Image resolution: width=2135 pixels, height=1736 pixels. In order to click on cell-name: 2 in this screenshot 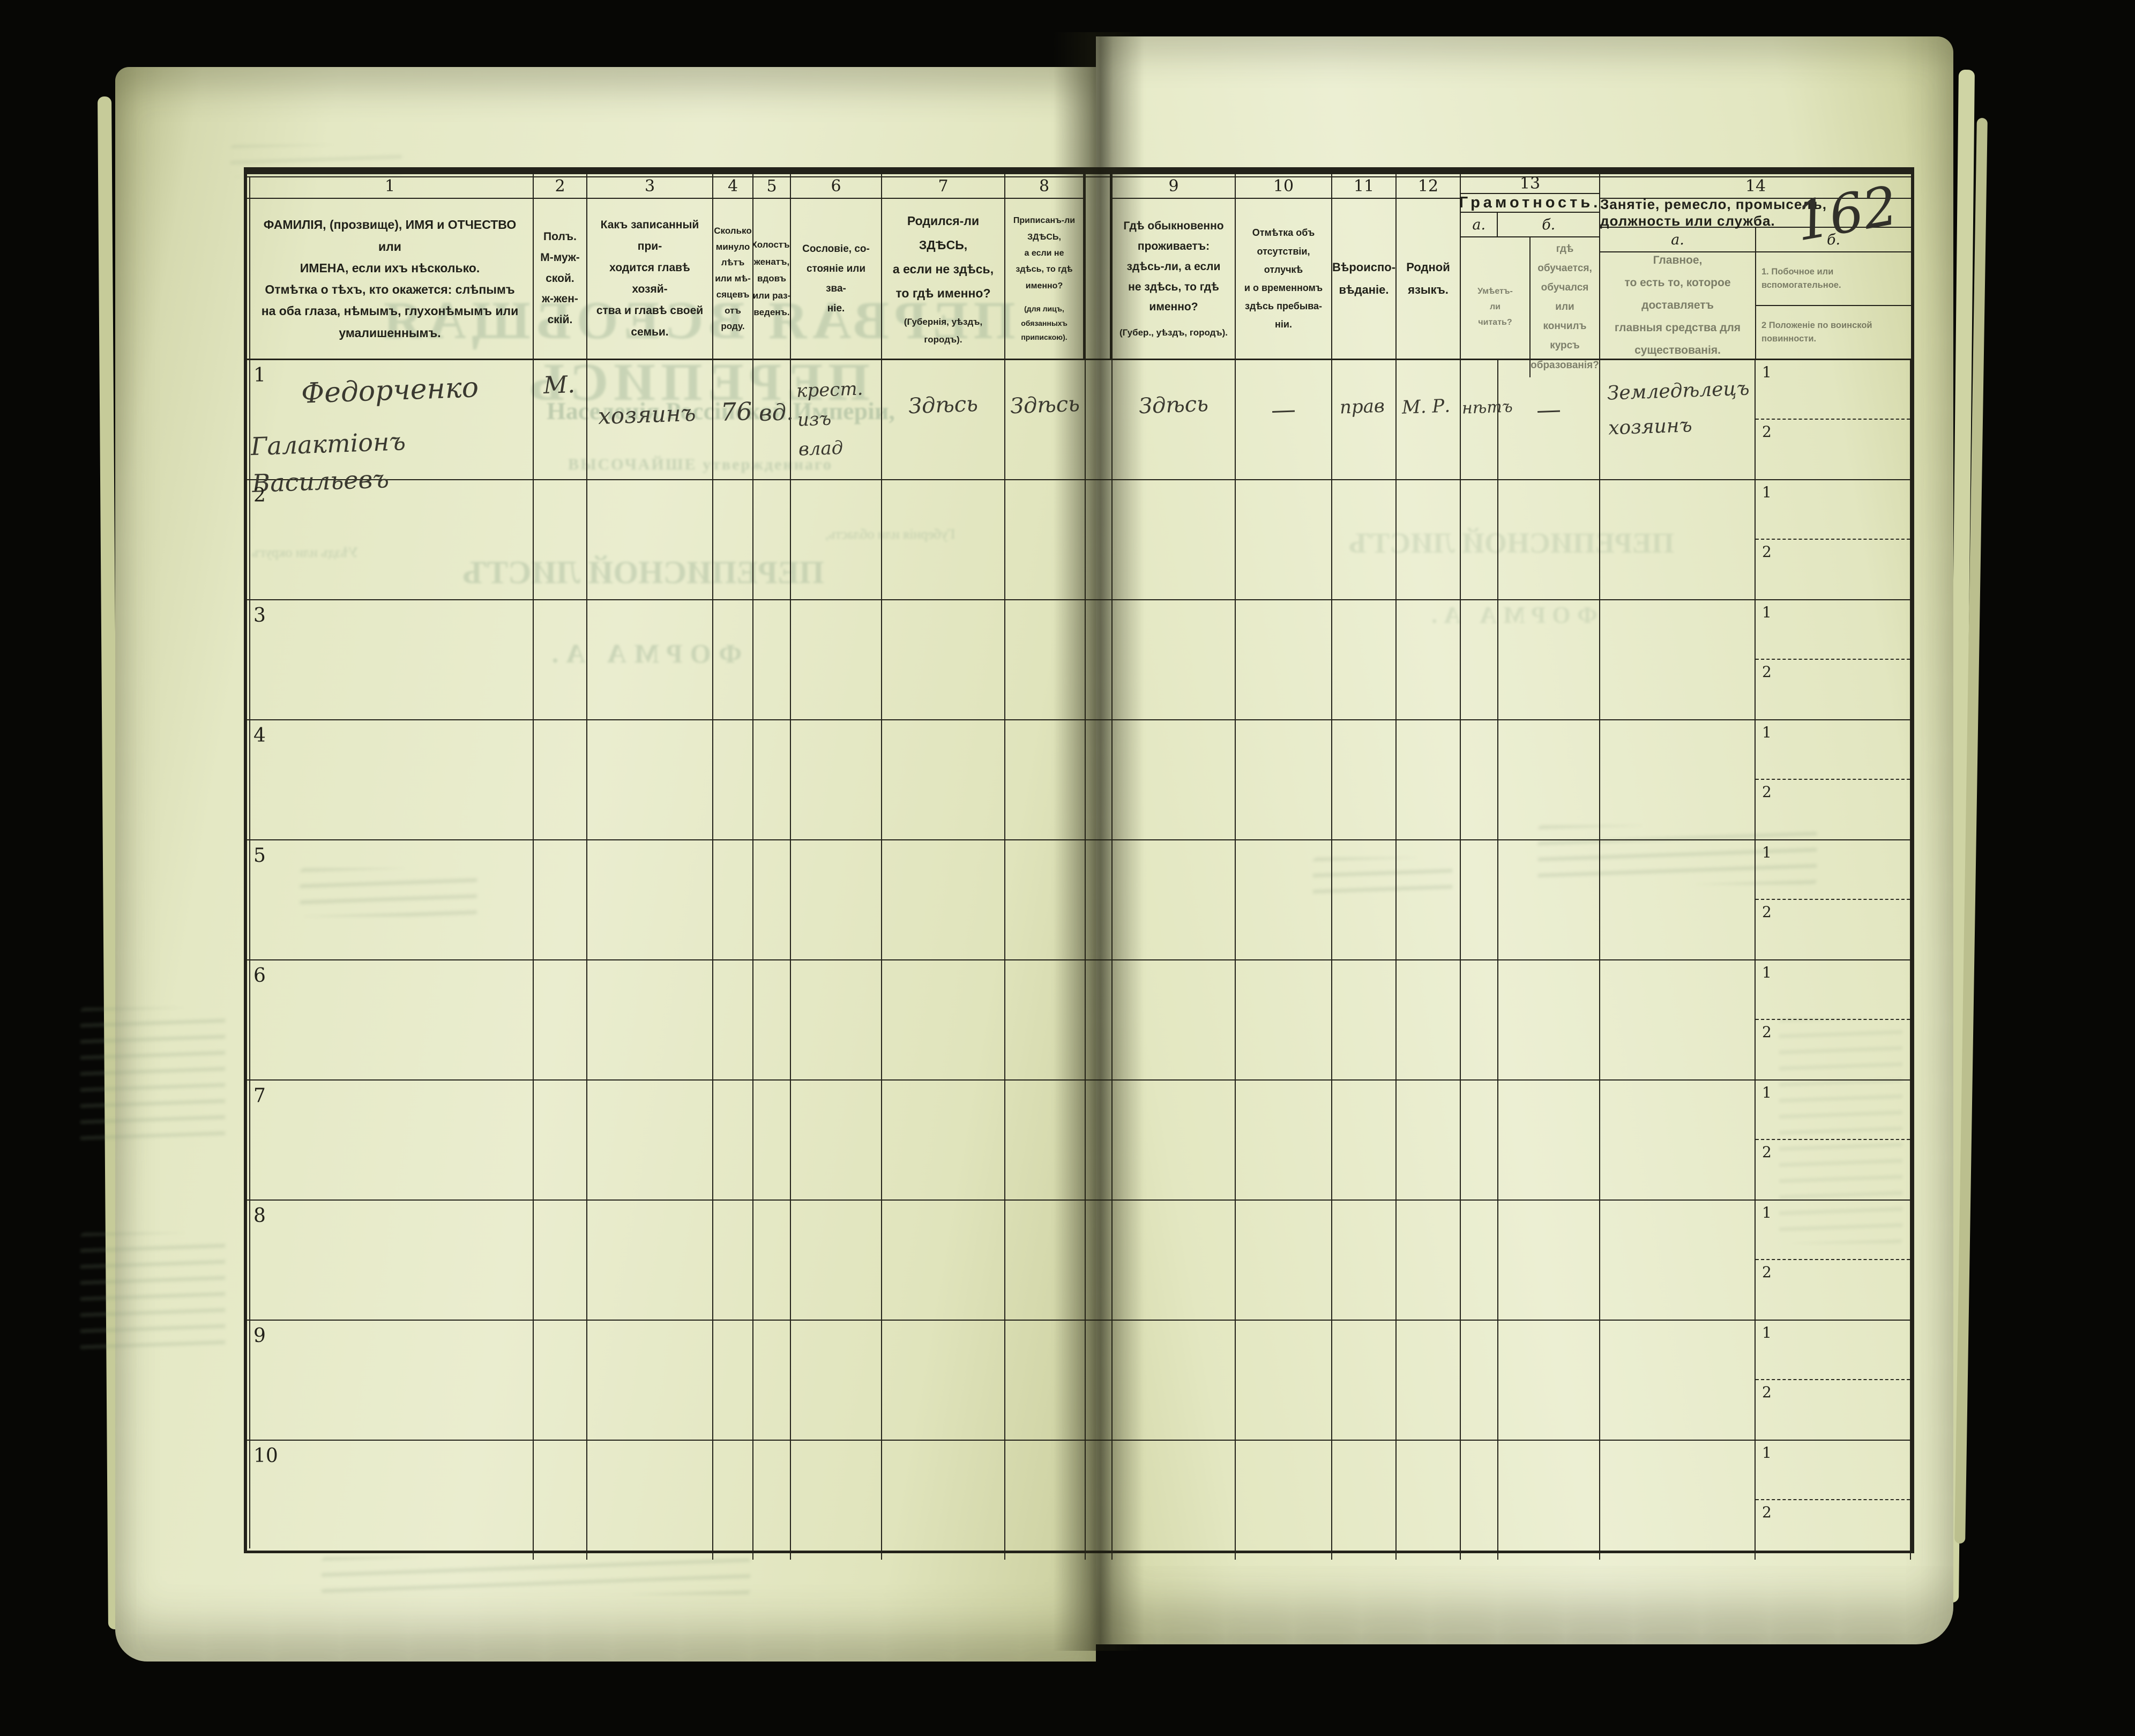, I will do `click(390, 539)`.